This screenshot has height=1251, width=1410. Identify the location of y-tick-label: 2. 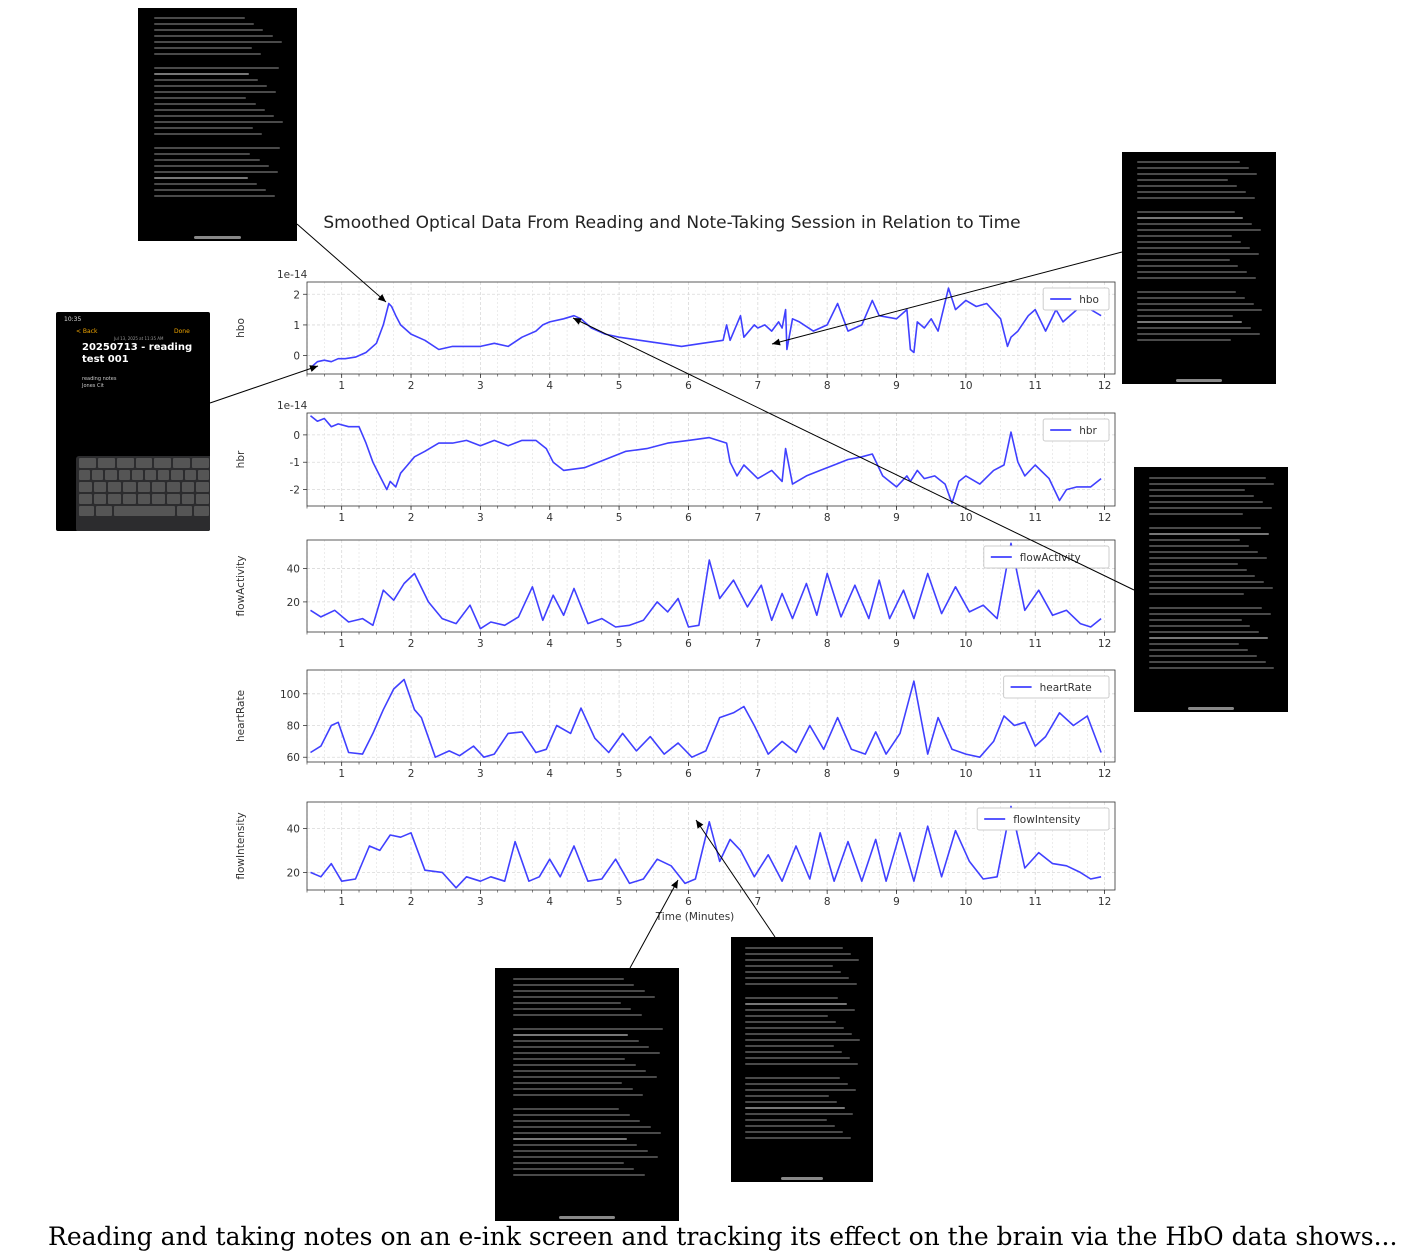
(296, 295).